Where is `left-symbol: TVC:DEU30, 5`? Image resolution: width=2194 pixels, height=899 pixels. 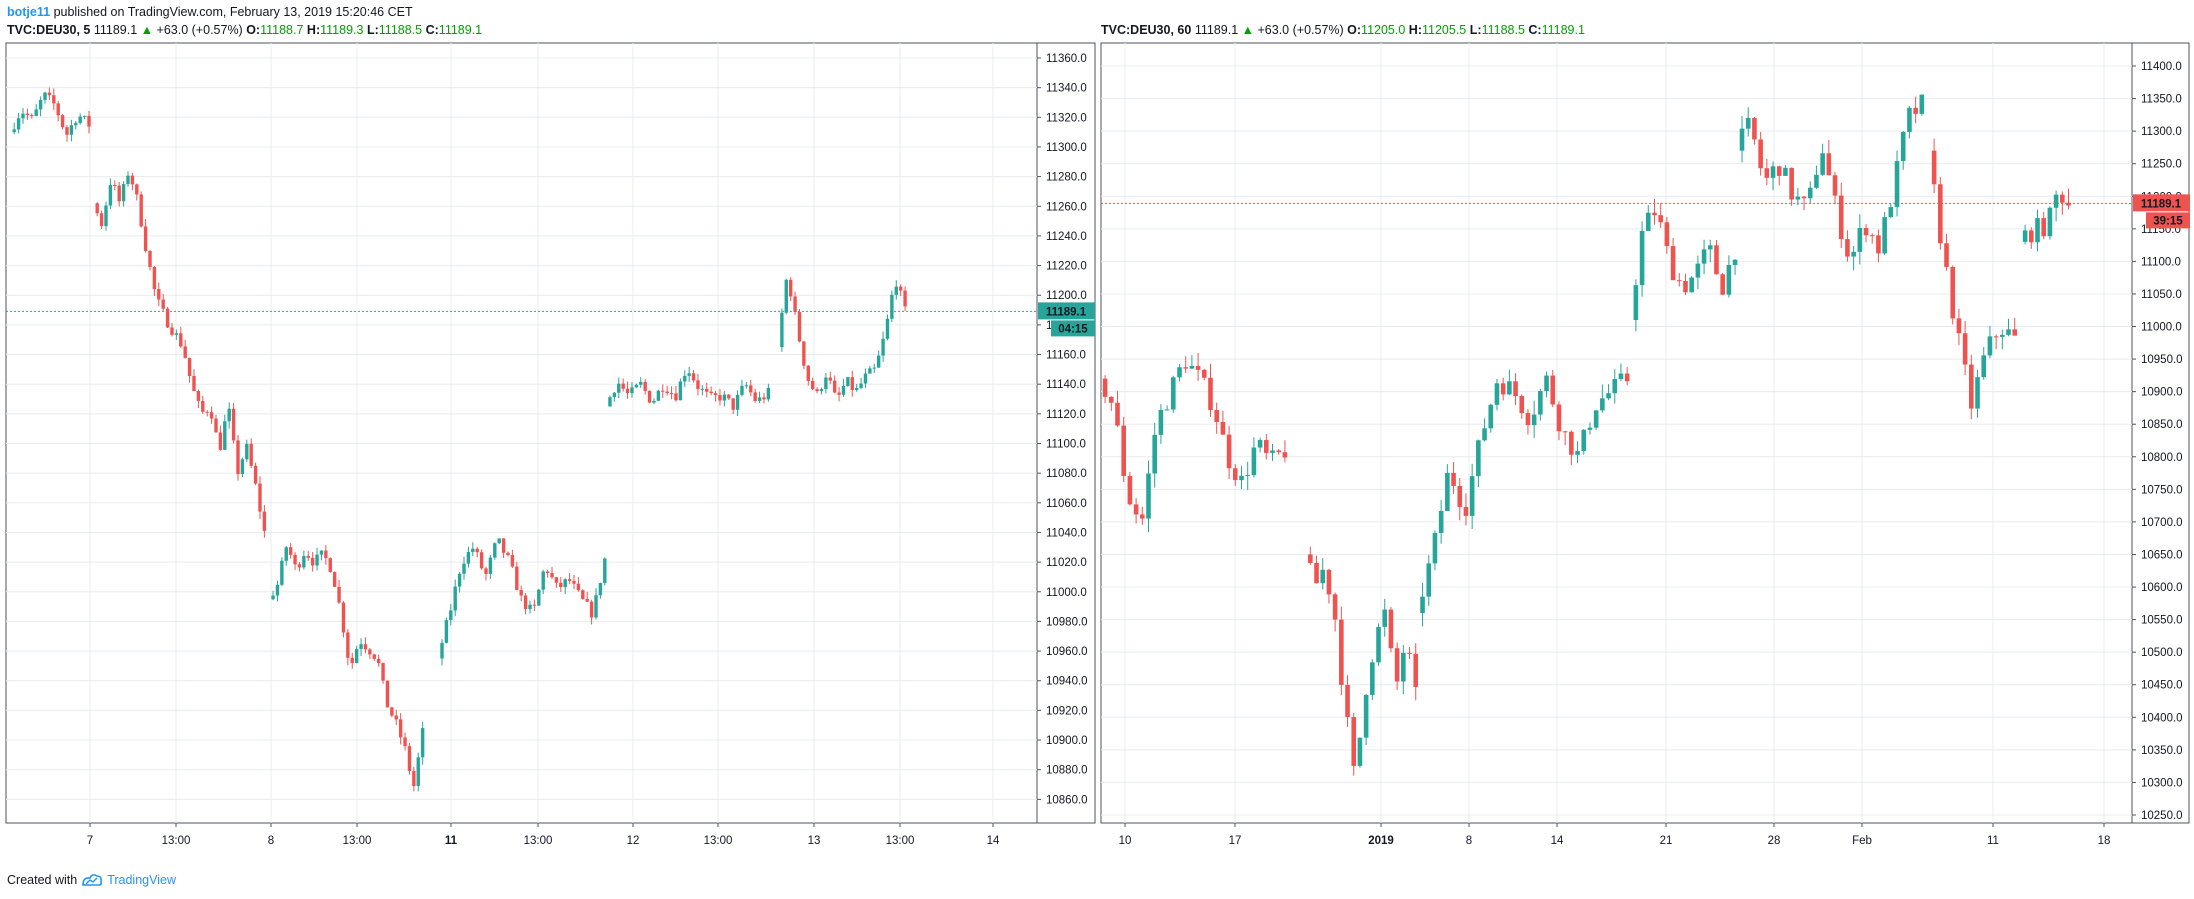
left-symbol: TVC:DEU30, 5 is located at coordinates (49, 30).